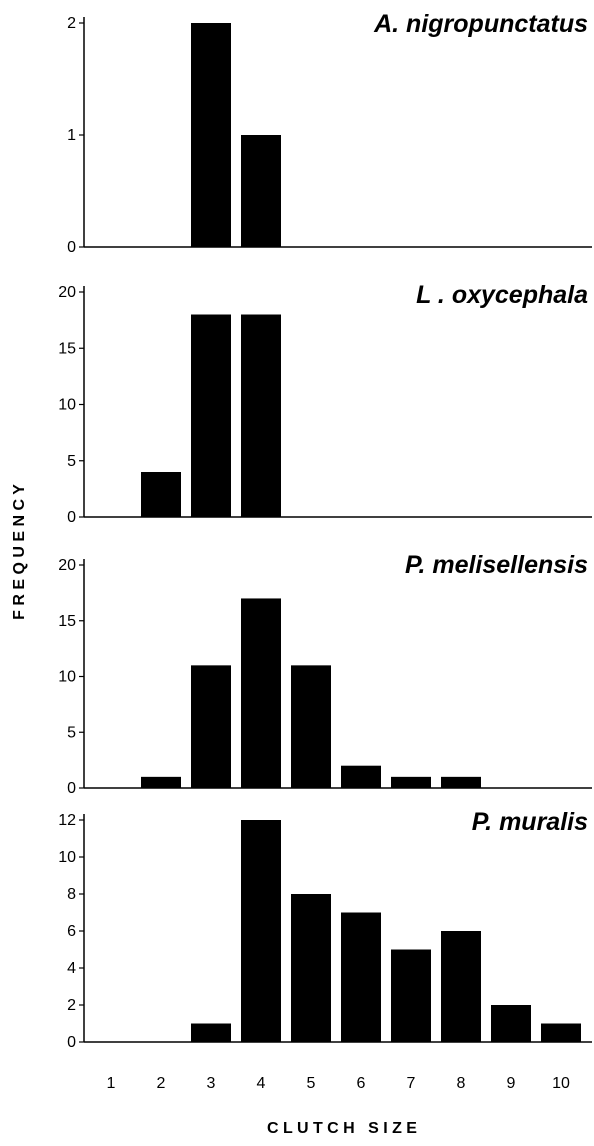 The width and height of the screenshot is (594, 1146). I want to click on x-tick-label: 7, so click(411, 1083).